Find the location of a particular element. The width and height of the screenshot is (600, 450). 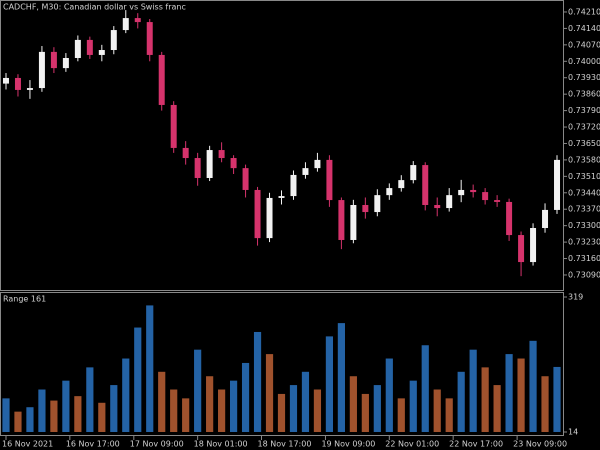

y-tick-label: 0.73160 is located at coordinates (584, 258).